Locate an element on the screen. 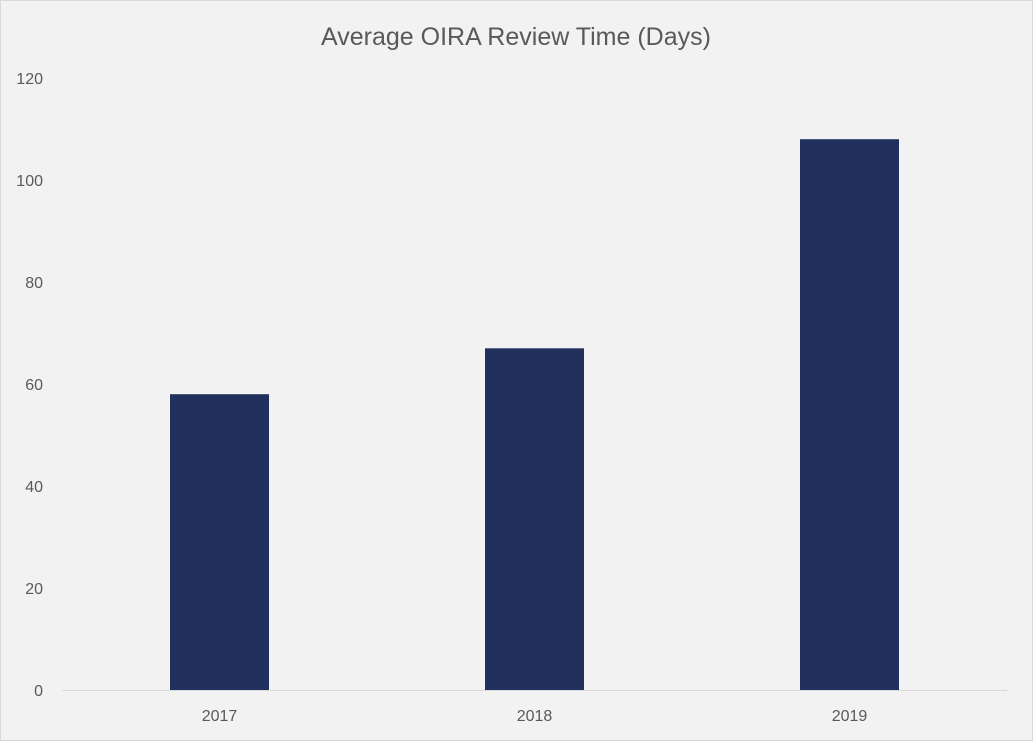 This screenshot has height=741, width=1033. y-axis-ticks: 0 20 40 60 80 100 120 is located at coordinates (29, 385).